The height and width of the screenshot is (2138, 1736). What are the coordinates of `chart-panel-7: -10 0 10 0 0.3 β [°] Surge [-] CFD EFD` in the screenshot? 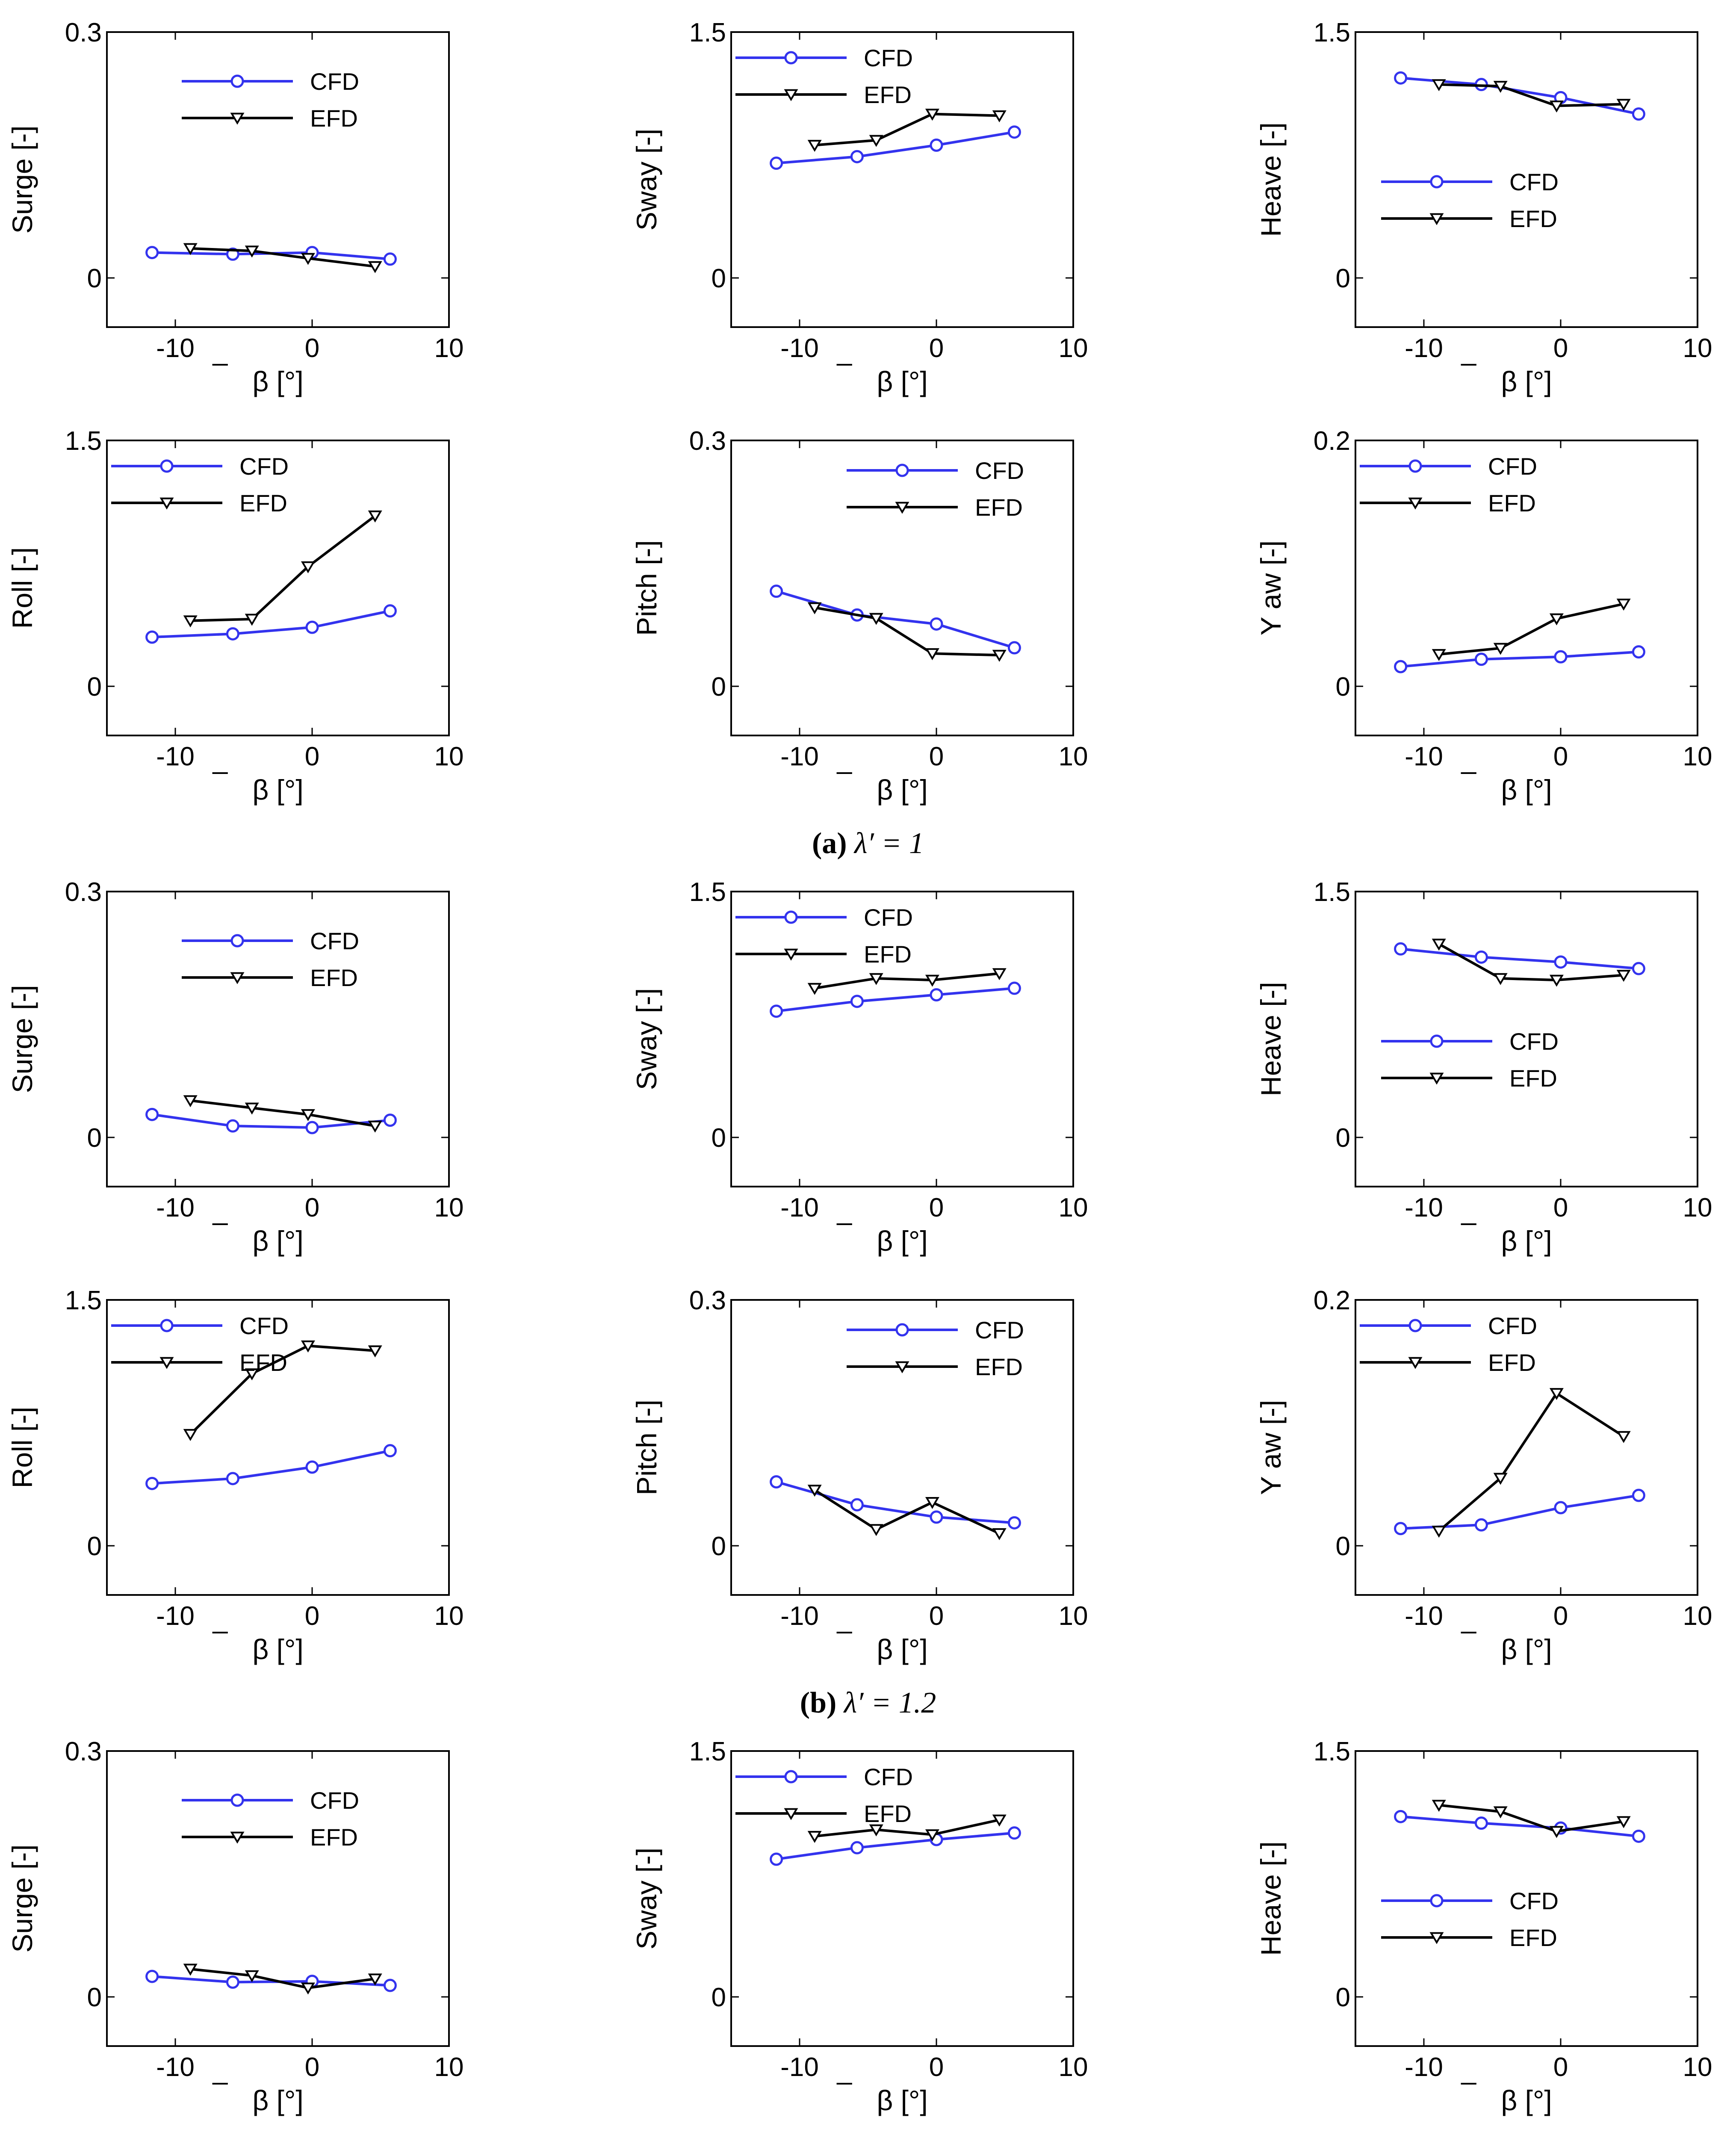 It's located at (235, 1067).